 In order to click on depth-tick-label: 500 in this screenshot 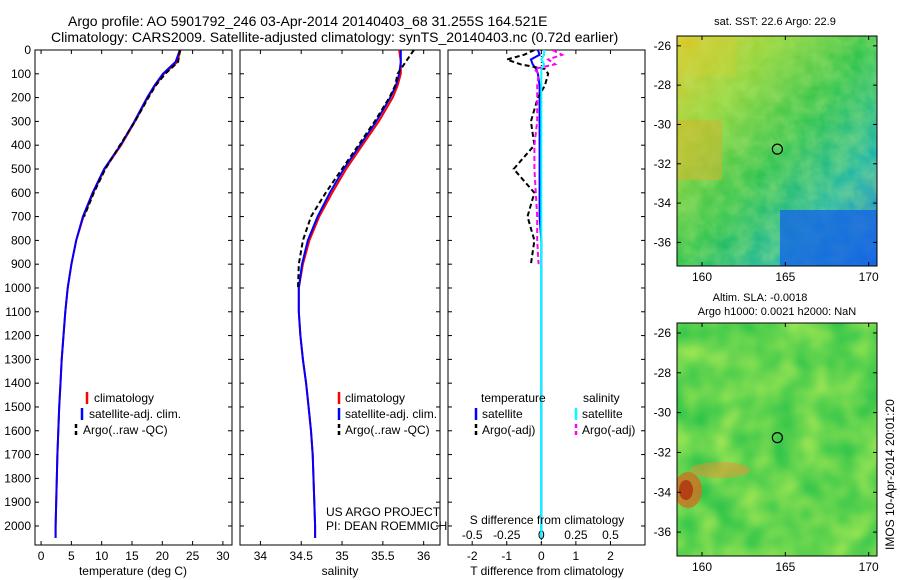, I will do `click(21, 169)`.